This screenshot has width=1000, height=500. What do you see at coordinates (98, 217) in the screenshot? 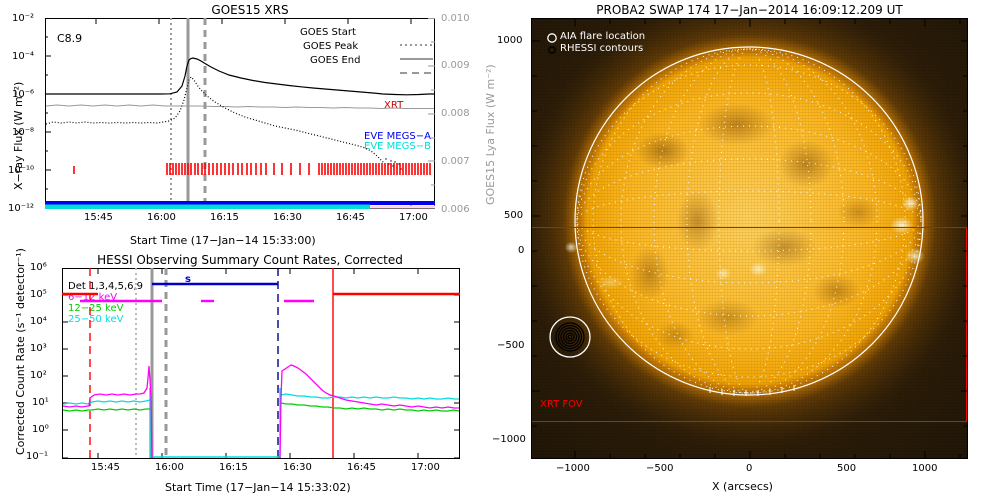
I see `goes-xtick-0: 15:45` at bounding box center [98, 217].